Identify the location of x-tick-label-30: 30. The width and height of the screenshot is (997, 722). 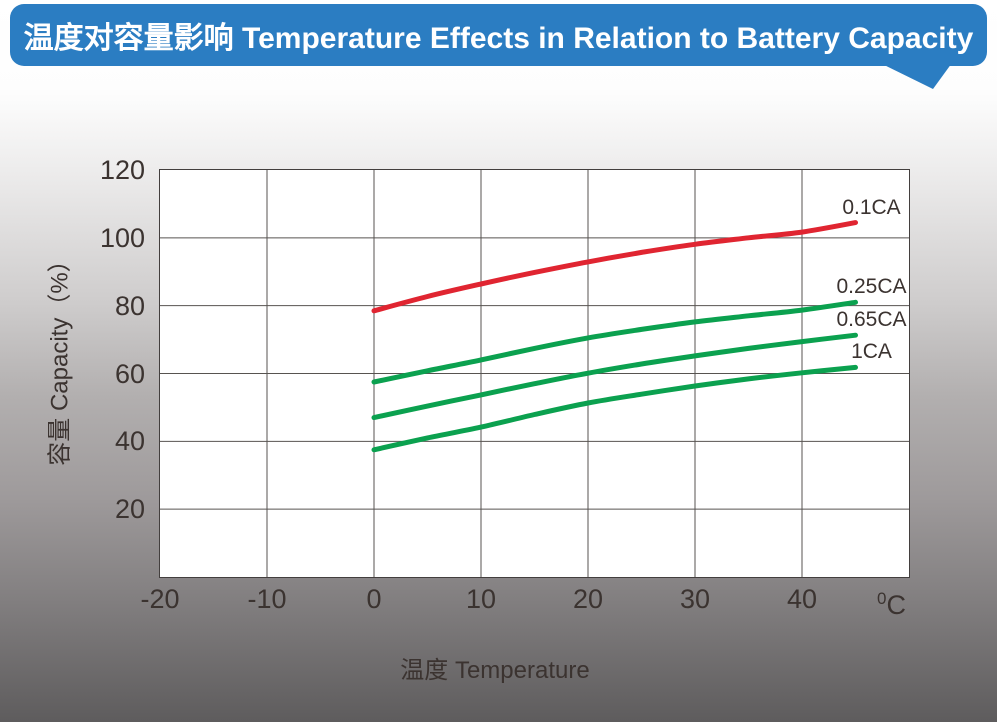
(695, 599).